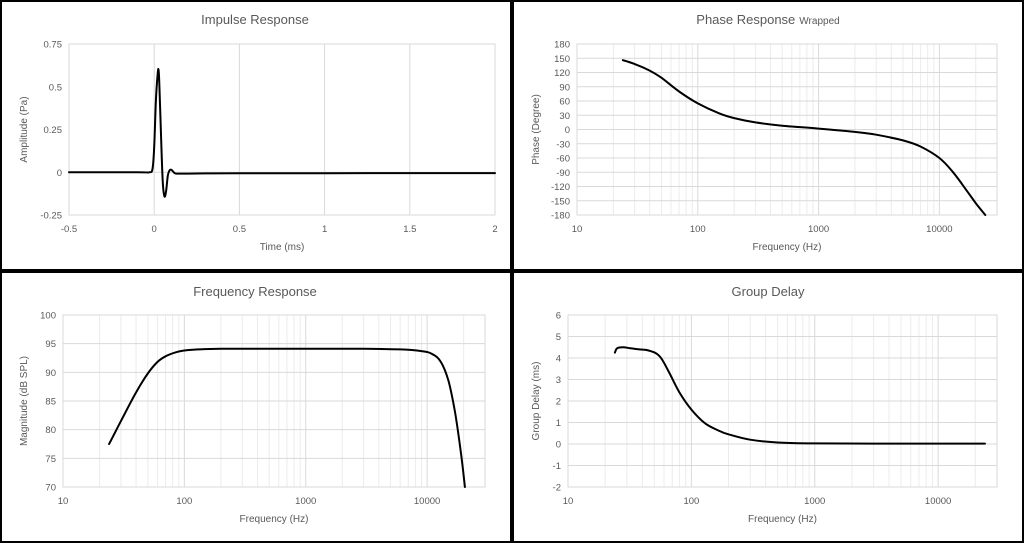 The image size is (1024, 543). Describe the element at coordinates (799, 395) in the screenshot. I see `group_delay-series-line` at that location.